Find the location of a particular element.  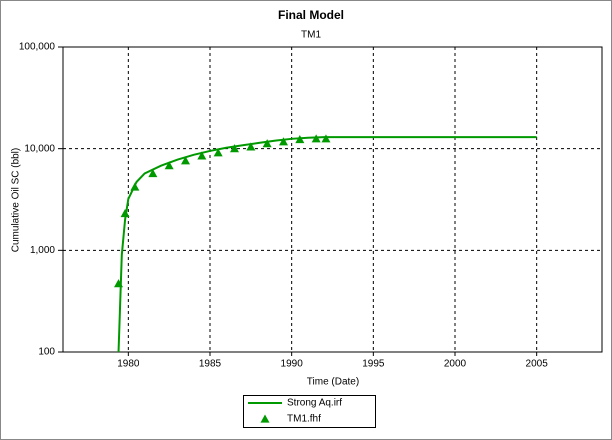

legend-label: TM1.fhf is located at coordinates (304, 419).